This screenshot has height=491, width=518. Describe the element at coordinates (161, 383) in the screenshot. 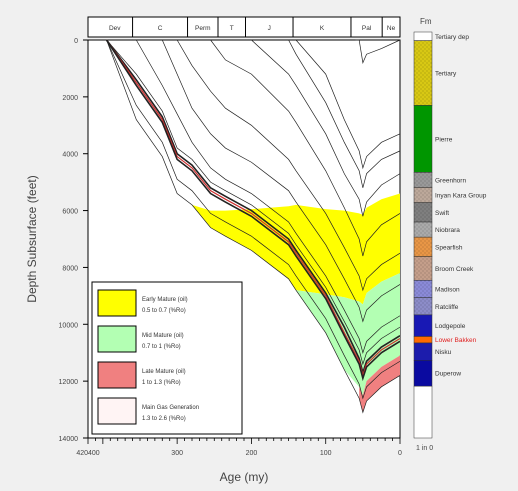

I see `legend-range: 1 to 1.3 (%Ro)` at that location.